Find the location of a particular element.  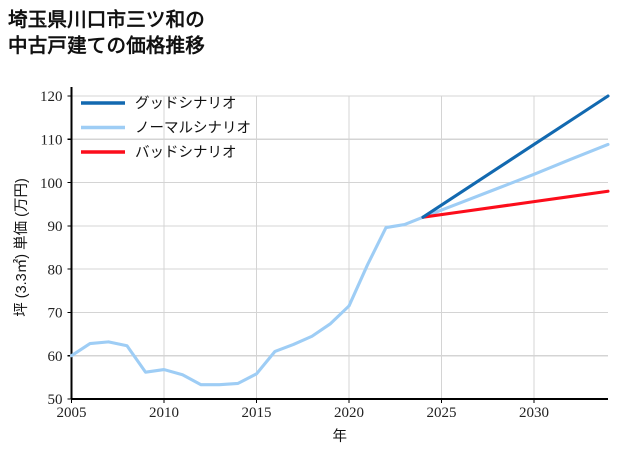

page-title: 埼玉県川口市三ツ和の 中古戸建ての価格推移 is located at coordinates (107, 33).